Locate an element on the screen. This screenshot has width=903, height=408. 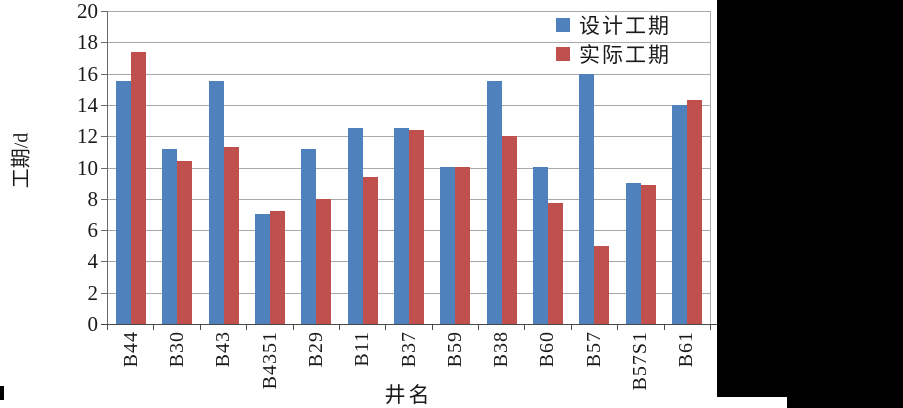
y-tick-label: 8 is located at coordinates (93, 199).